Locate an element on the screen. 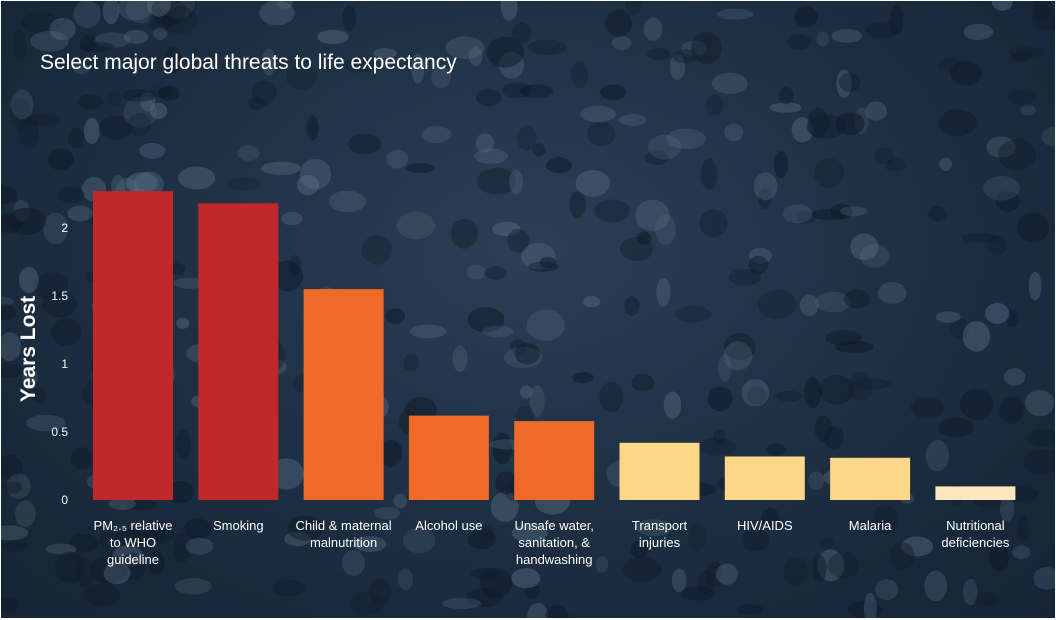 This screenshot has width=1056, height=620. category-label-line: guideline is located at coordinates (133, 559).